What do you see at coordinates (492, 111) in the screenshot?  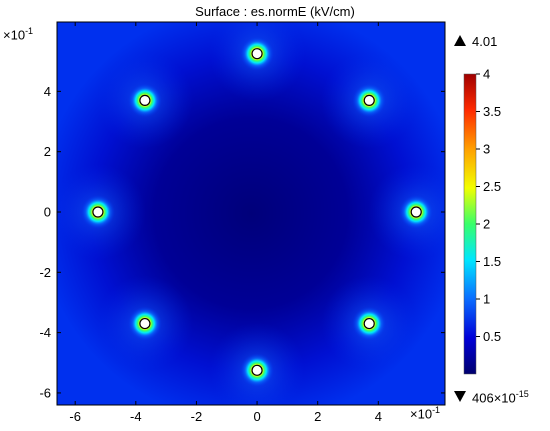 I see `colorbar-tick-label: 3.5` at bounding box center [492, 111].